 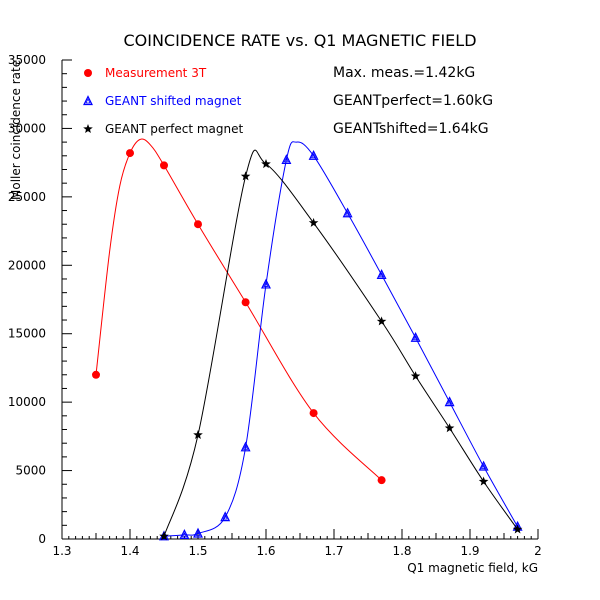 I want to click on y-tick-label: 35000, so click(x=27, y=60).